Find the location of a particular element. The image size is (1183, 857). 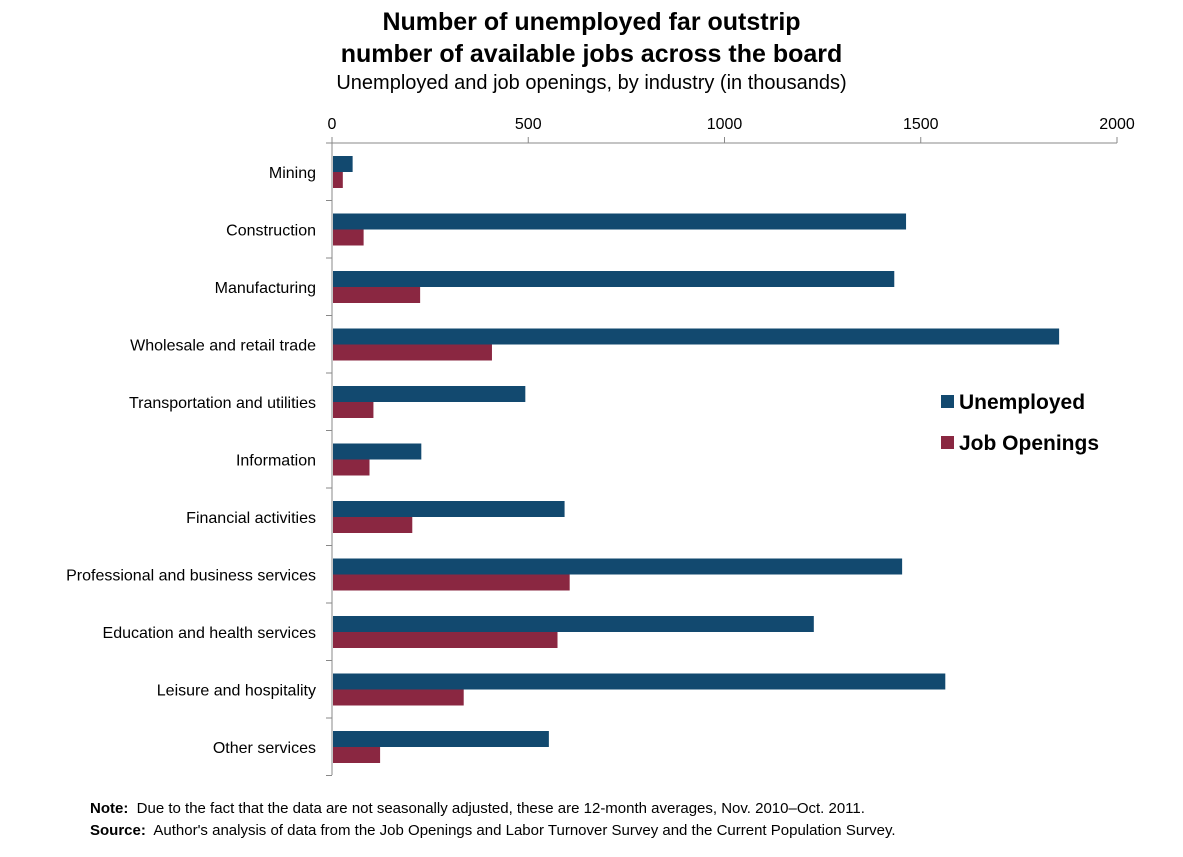

category-label: Manufacturing is located at coordinates (265, 288).